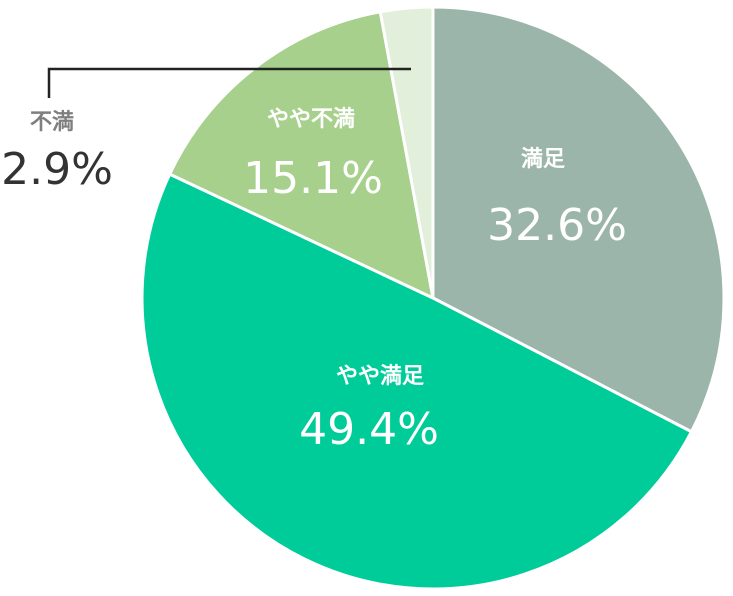 This screenshot has width=733, height=596. Describe the element at coordinates (380, 376) in the screenshot. I see `slice-label-2: やや満足` at that location.